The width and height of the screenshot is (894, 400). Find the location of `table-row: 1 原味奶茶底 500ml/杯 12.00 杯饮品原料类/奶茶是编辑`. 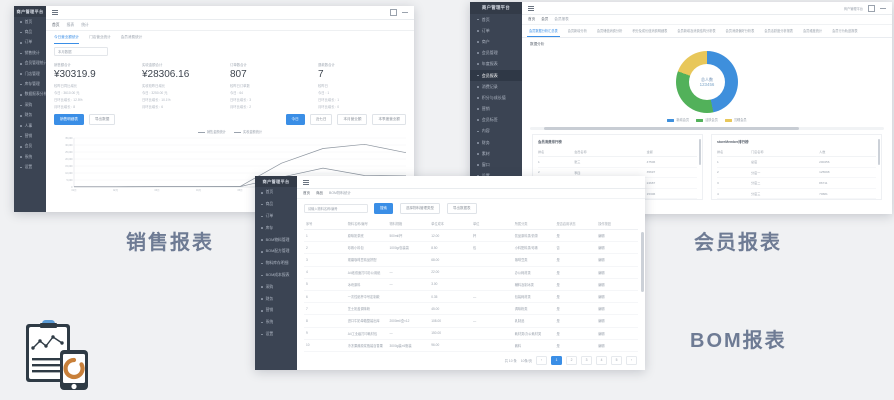

table-row: 1 原味奶茶底 500ml/杯 12.00 杯饮品原料类/奶茶是编辑 is located at coordinates (471, 236).